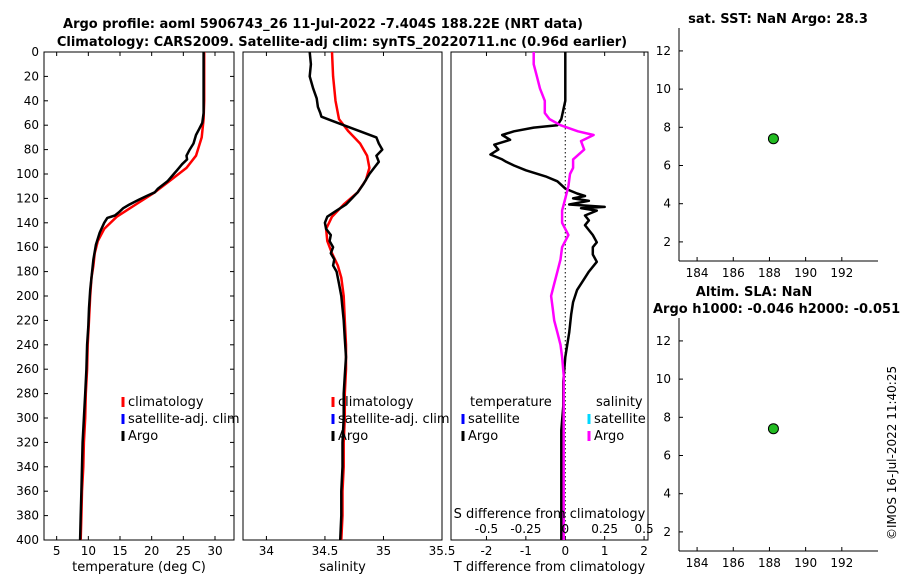  I want to click on temperature-ytick-label: 20, so click(31, 76).